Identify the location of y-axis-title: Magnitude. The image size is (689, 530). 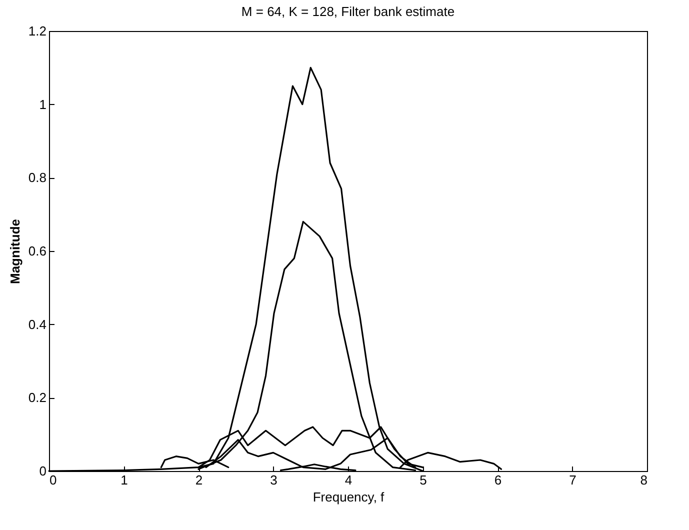
(14, 251).